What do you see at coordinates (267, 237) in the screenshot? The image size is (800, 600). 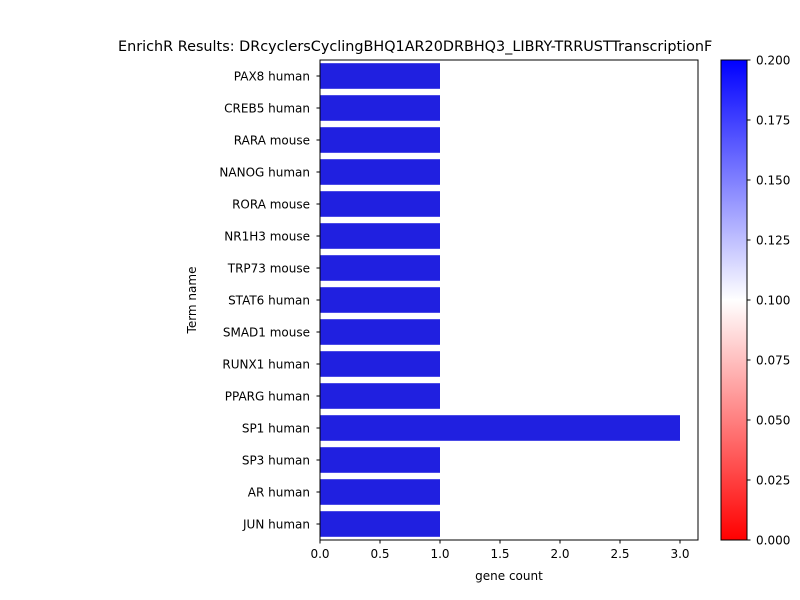 I see `y-tick-label: NR1H3 mouse` at bounding box center [267, 237].